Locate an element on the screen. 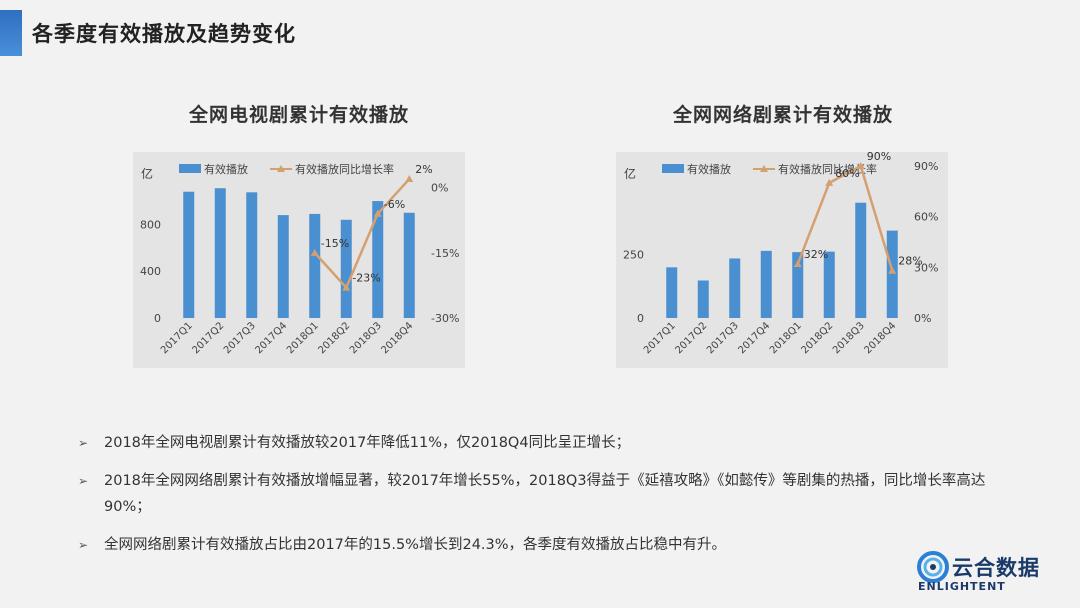 This screenshot has height=608, width=1080. right-axis-tick: -15% is located at coordinates (445, 253).